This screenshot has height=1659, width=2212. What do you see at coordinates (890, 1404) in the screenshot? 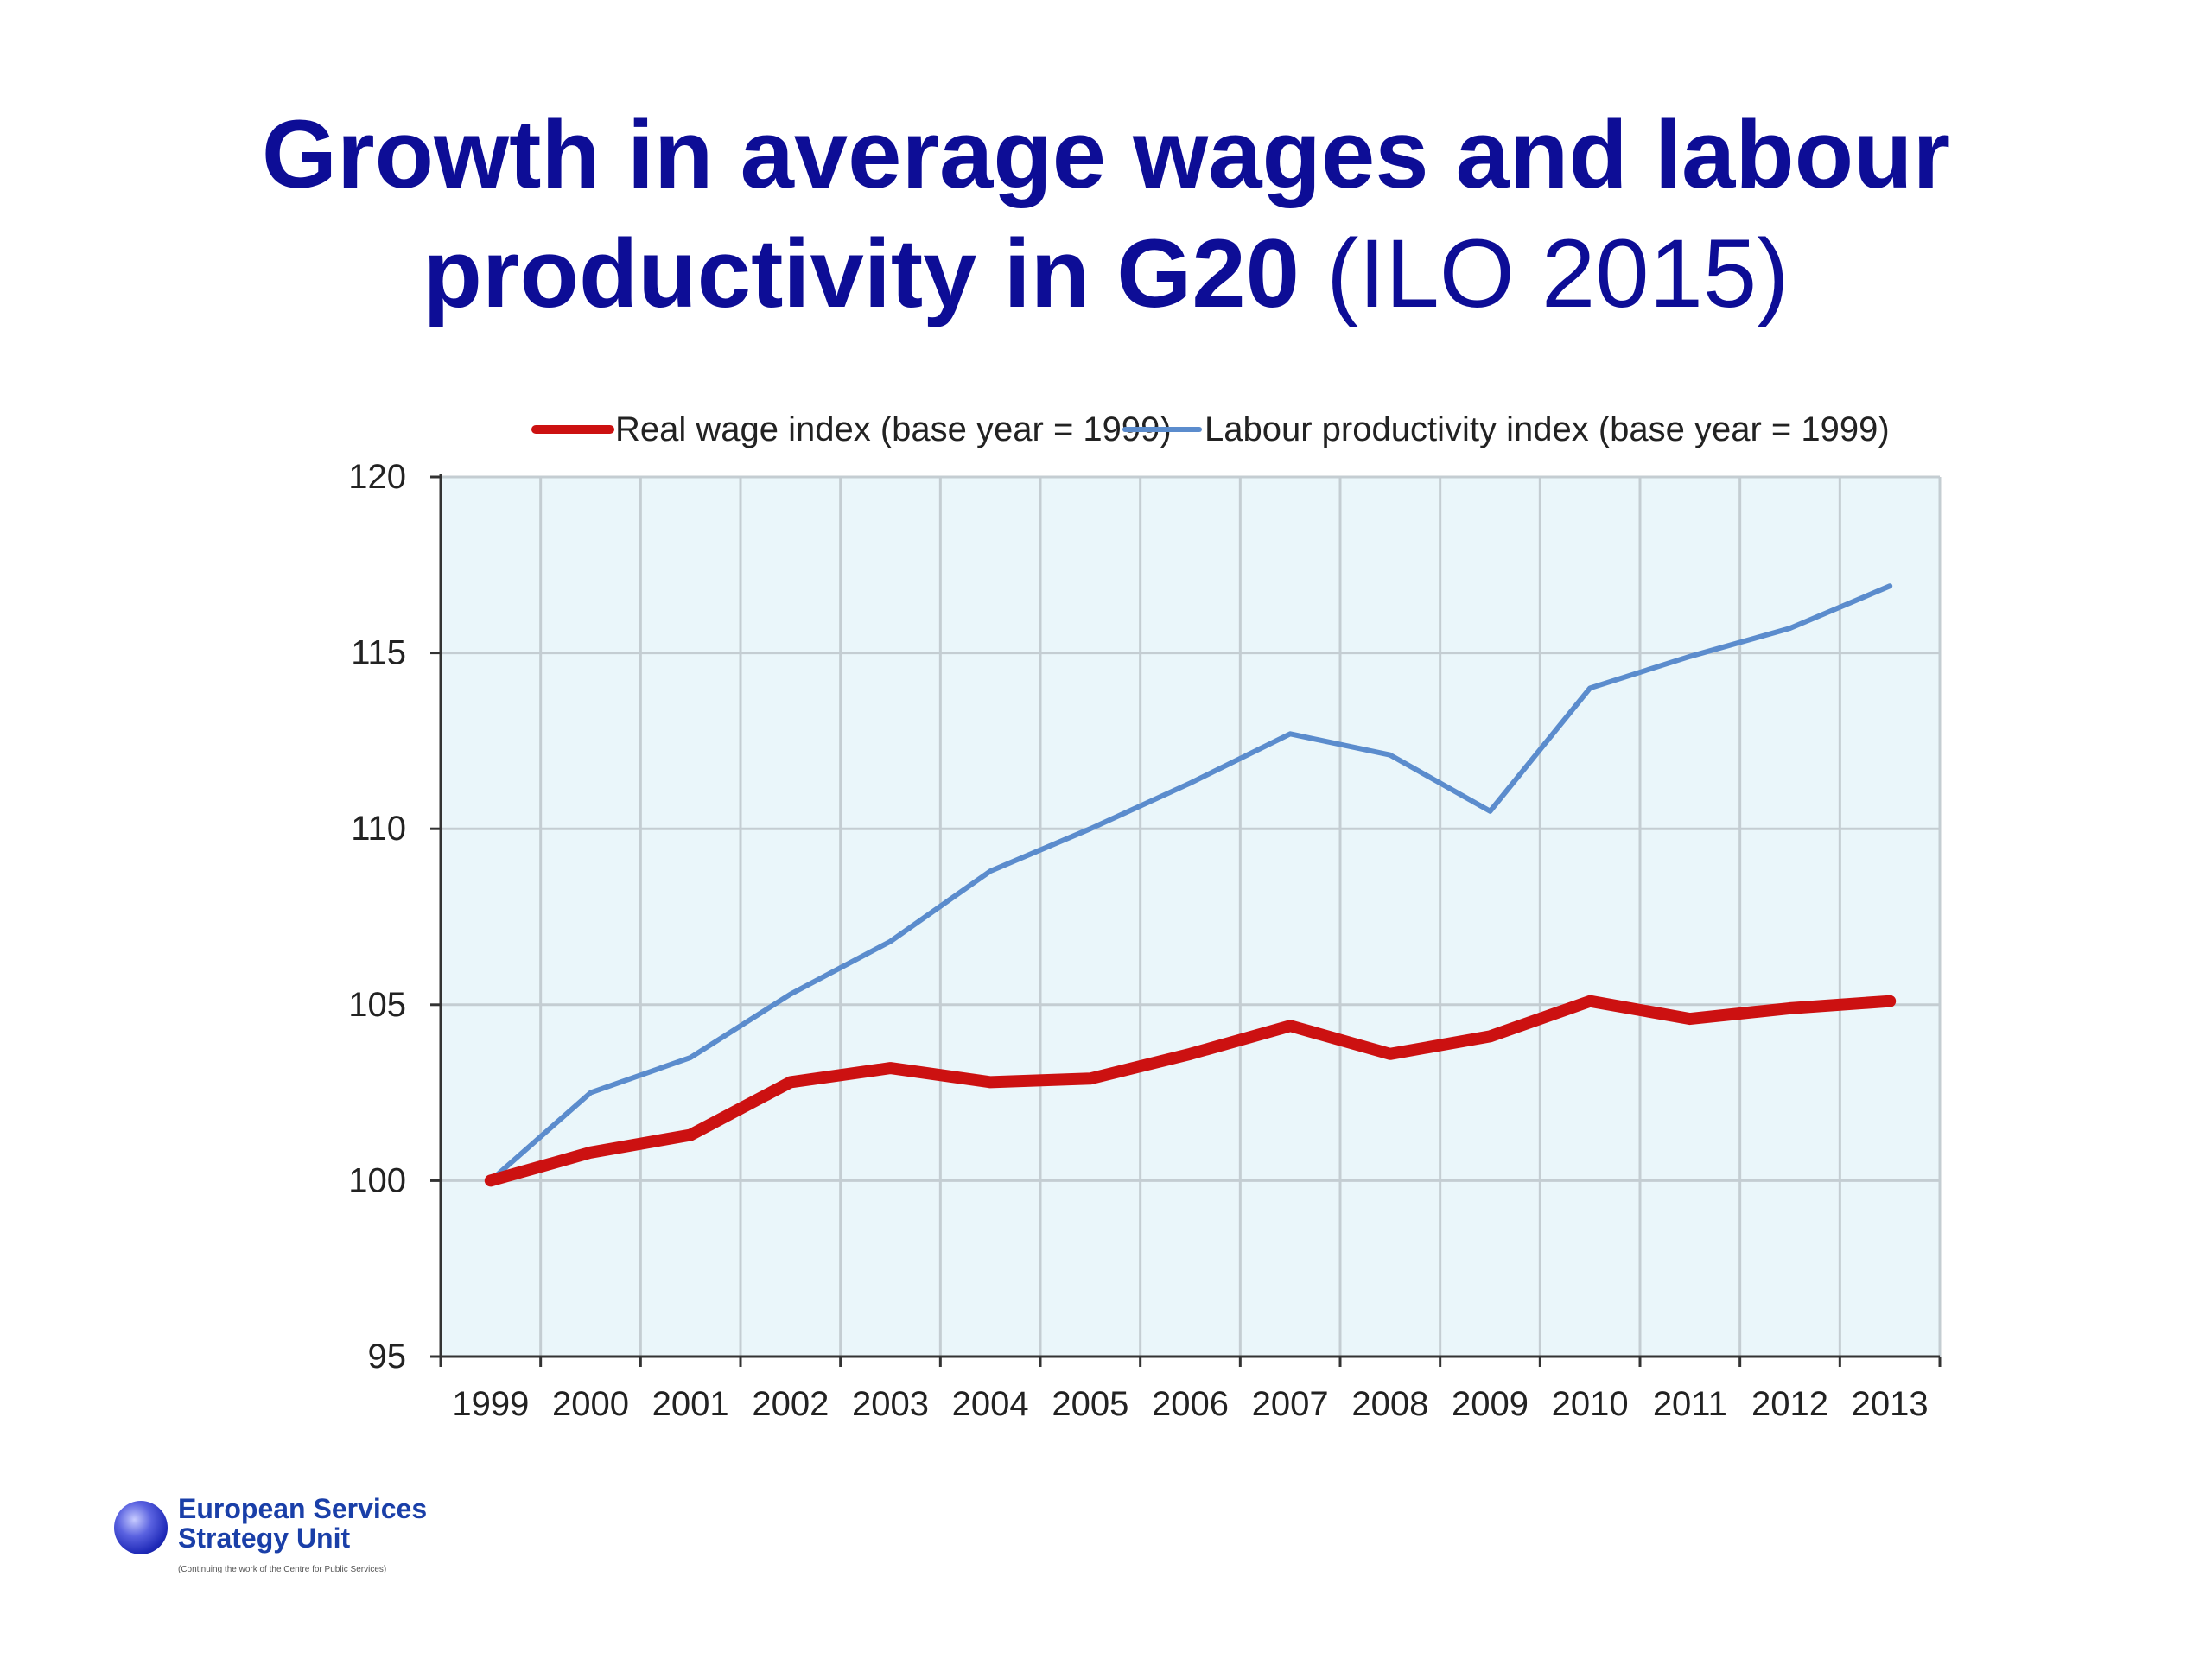
I see `x-tick-label: 2003` at bounding box center [890, 1404].